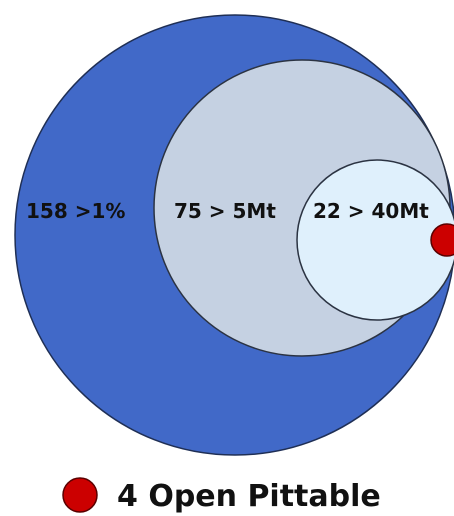  I want to click on legend-marker-icon, so click(80, 495).